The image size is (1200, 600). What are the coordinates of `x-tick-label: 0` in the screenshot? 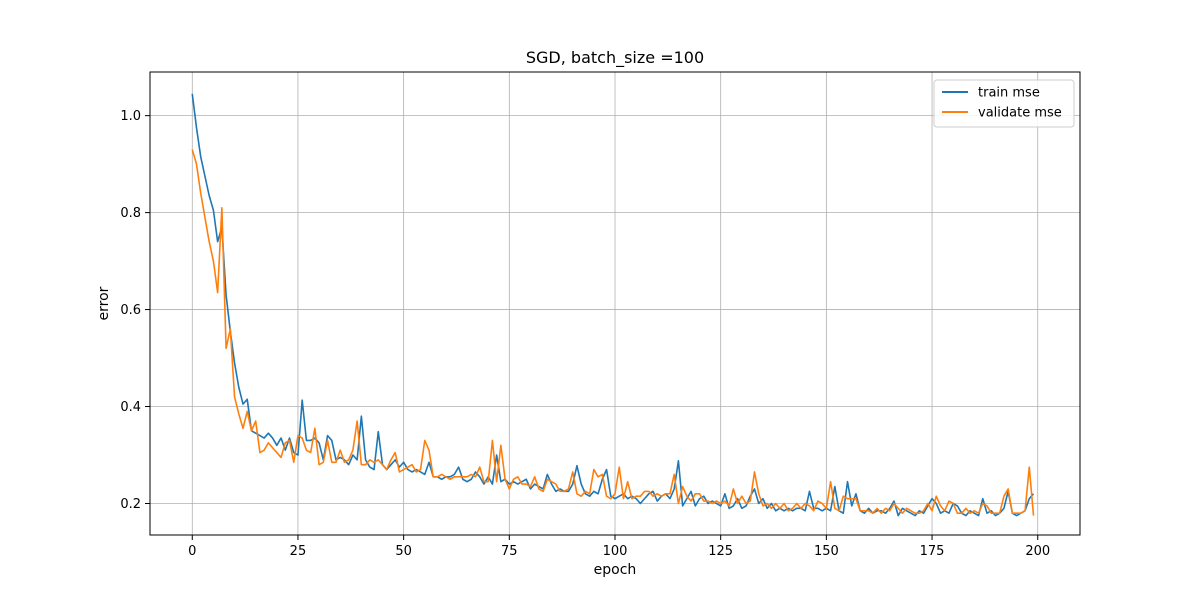 It's located at (192, 551).